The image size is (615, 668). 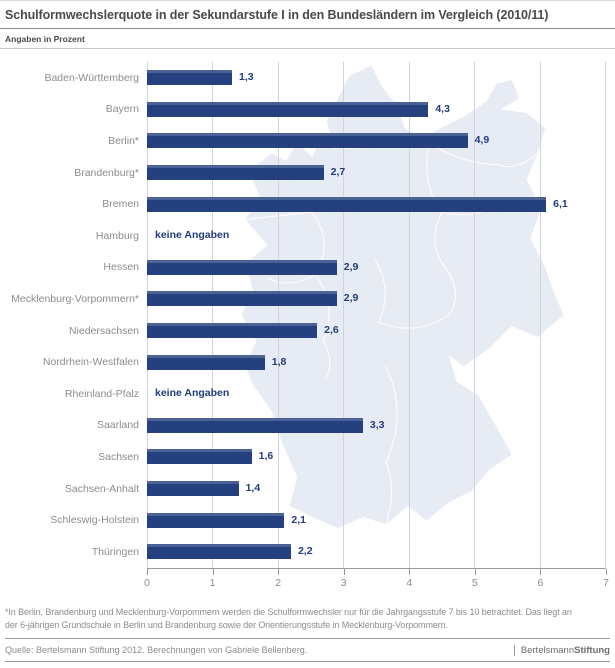 What do you see at coordinates (75, 298) in the screenshot?
I see `state-label: Mecklenburg-Vorpommern*` at bounding box center [75, 298].